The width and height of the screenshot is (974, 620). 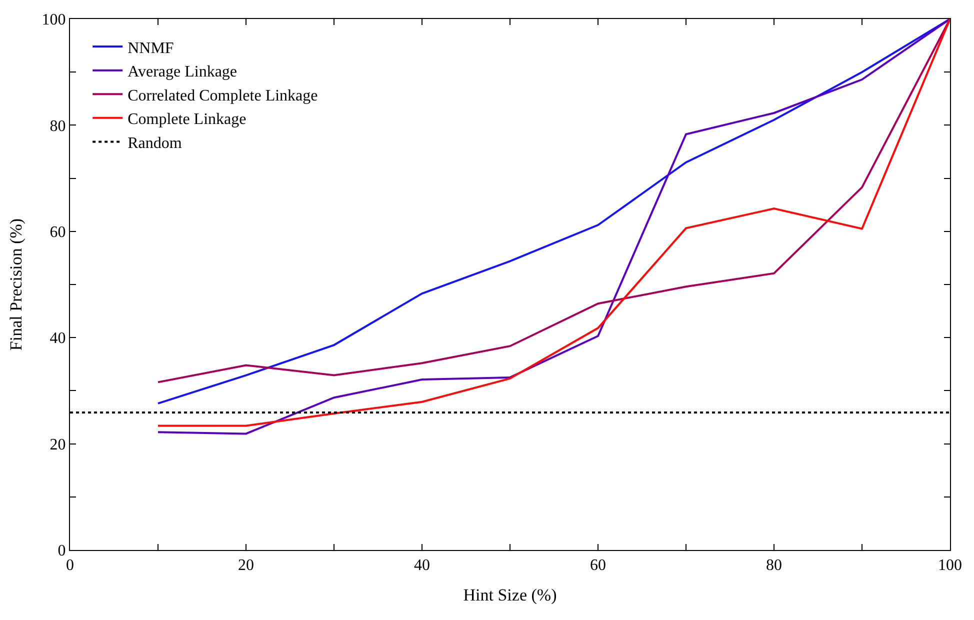 What do you see at coordinates (774, 565) in the screenshot?
I see `x-tick-label: 80` at bounding box center [774, 565].